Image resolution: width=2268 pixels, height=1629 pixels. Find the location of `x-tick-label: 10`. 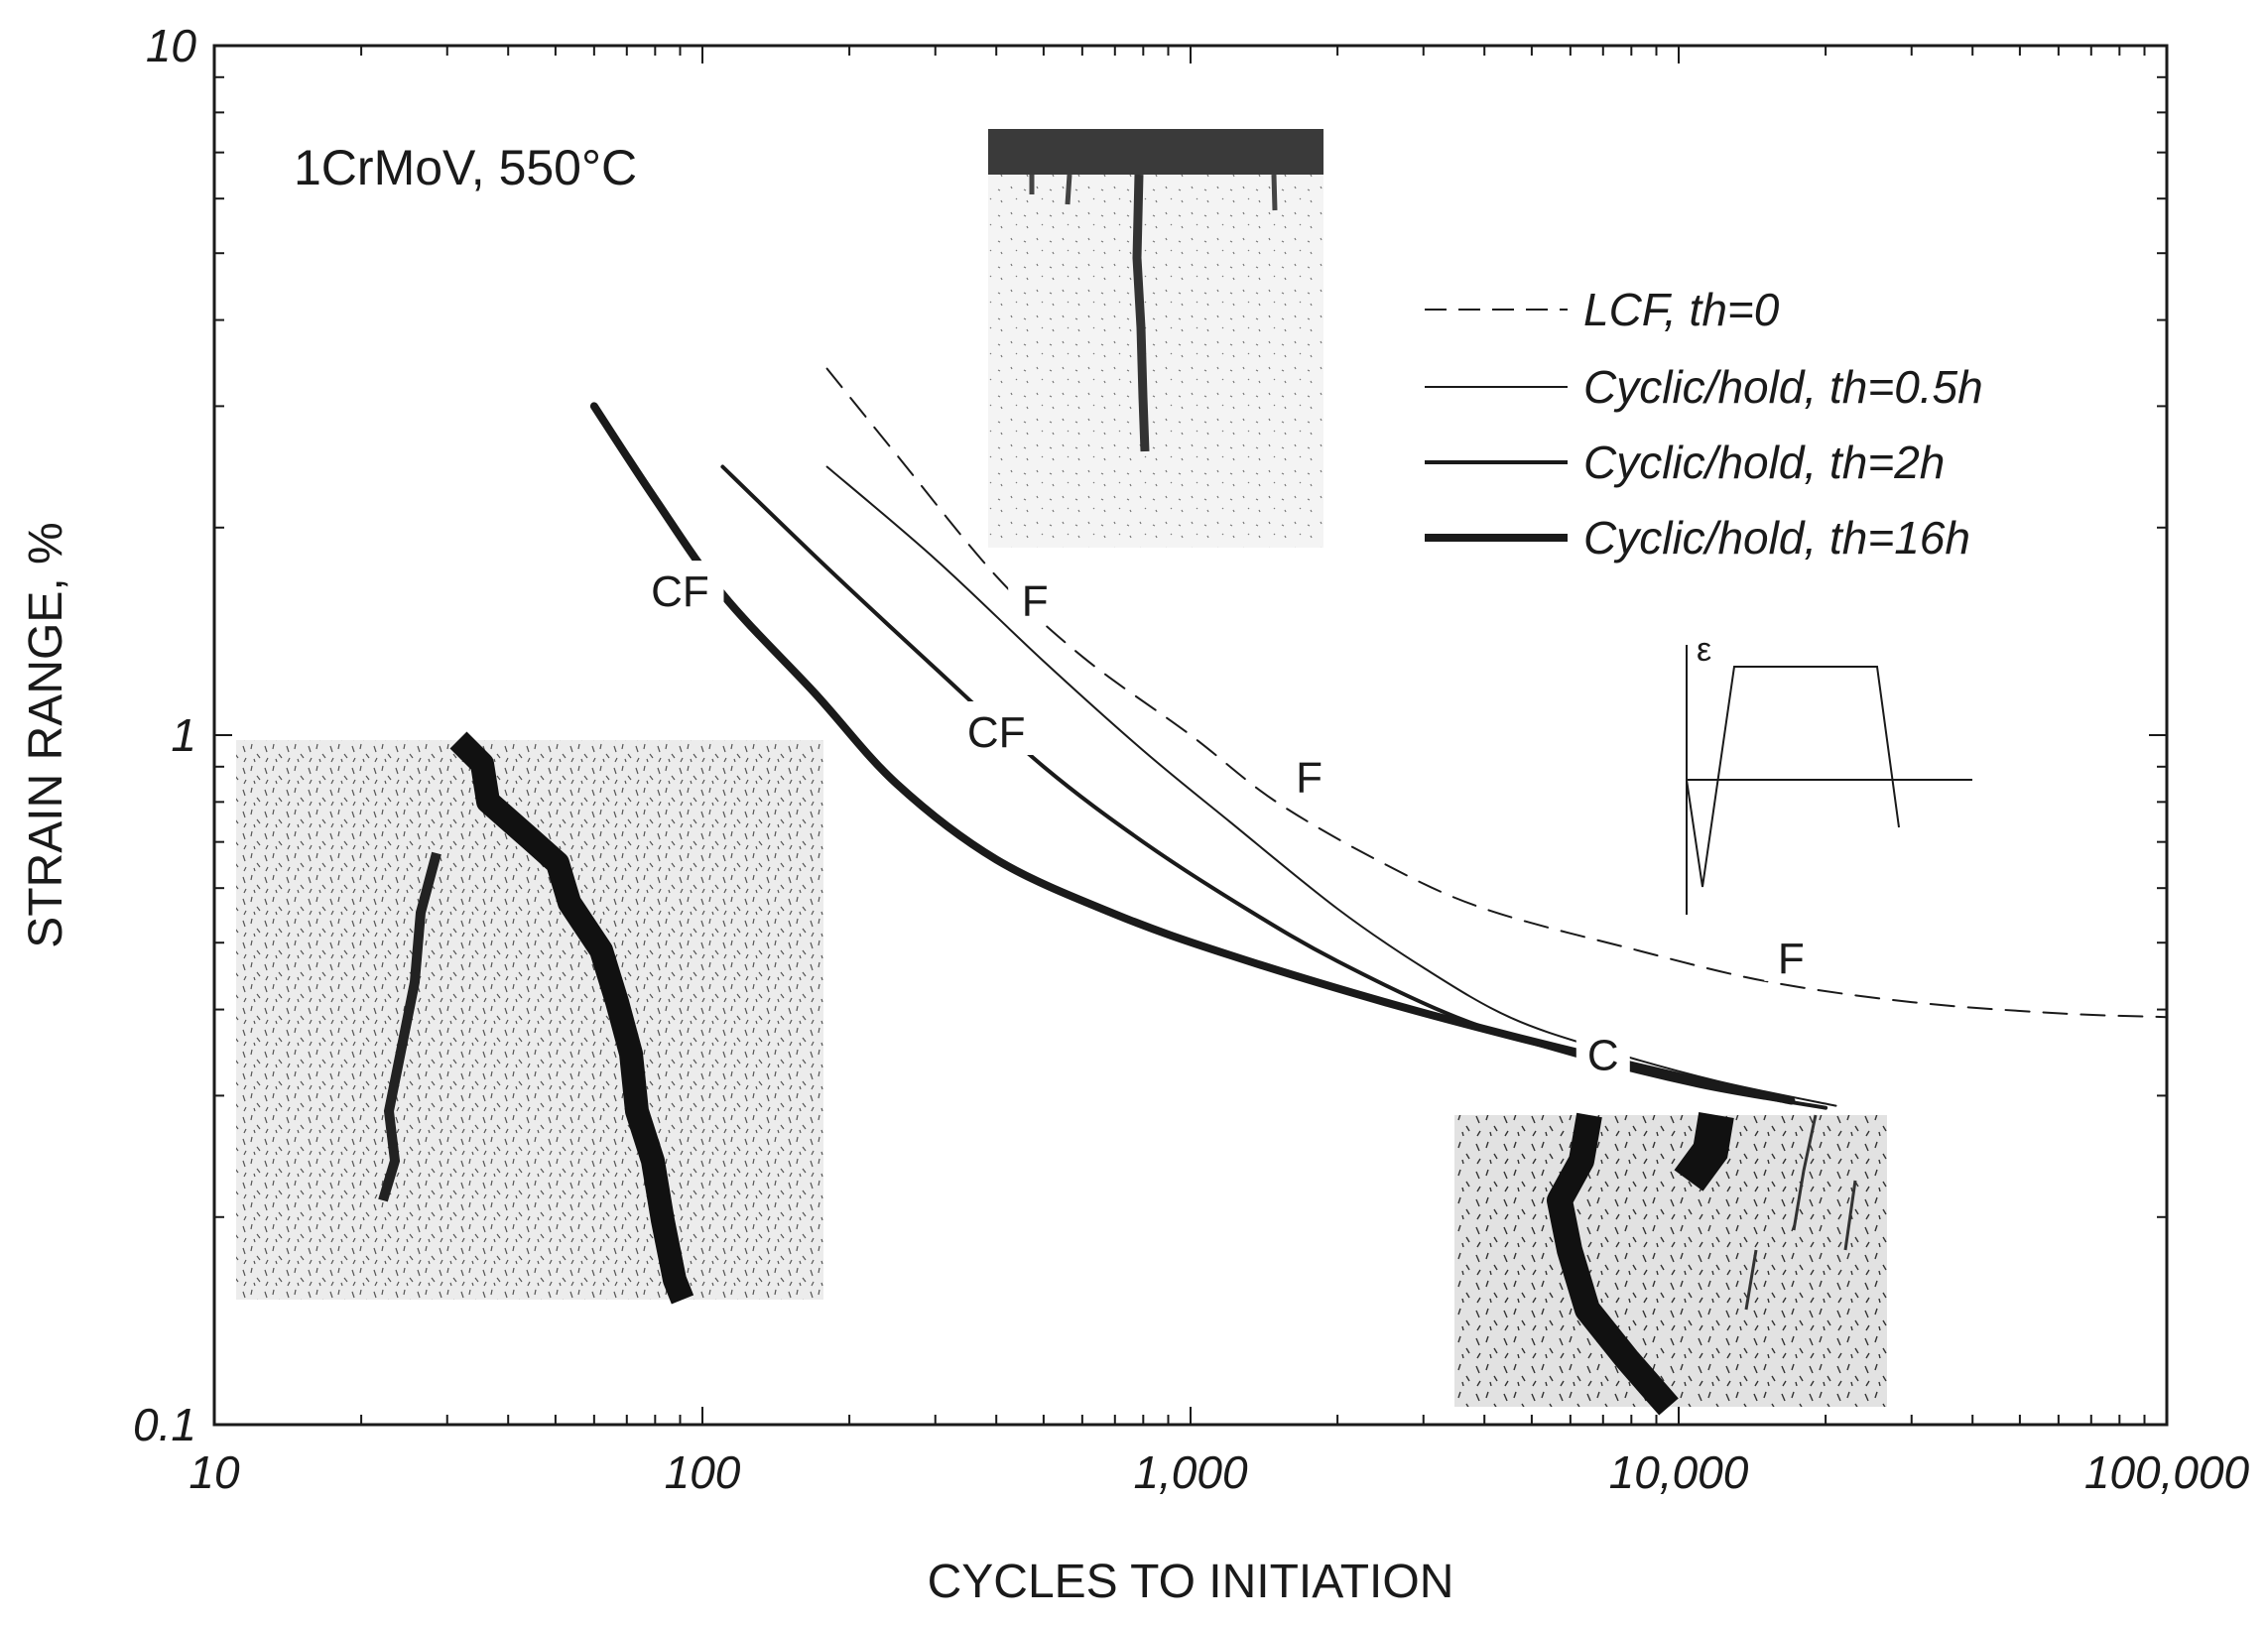

x-tick-label: 10 is located at coordinates (214, 1472).